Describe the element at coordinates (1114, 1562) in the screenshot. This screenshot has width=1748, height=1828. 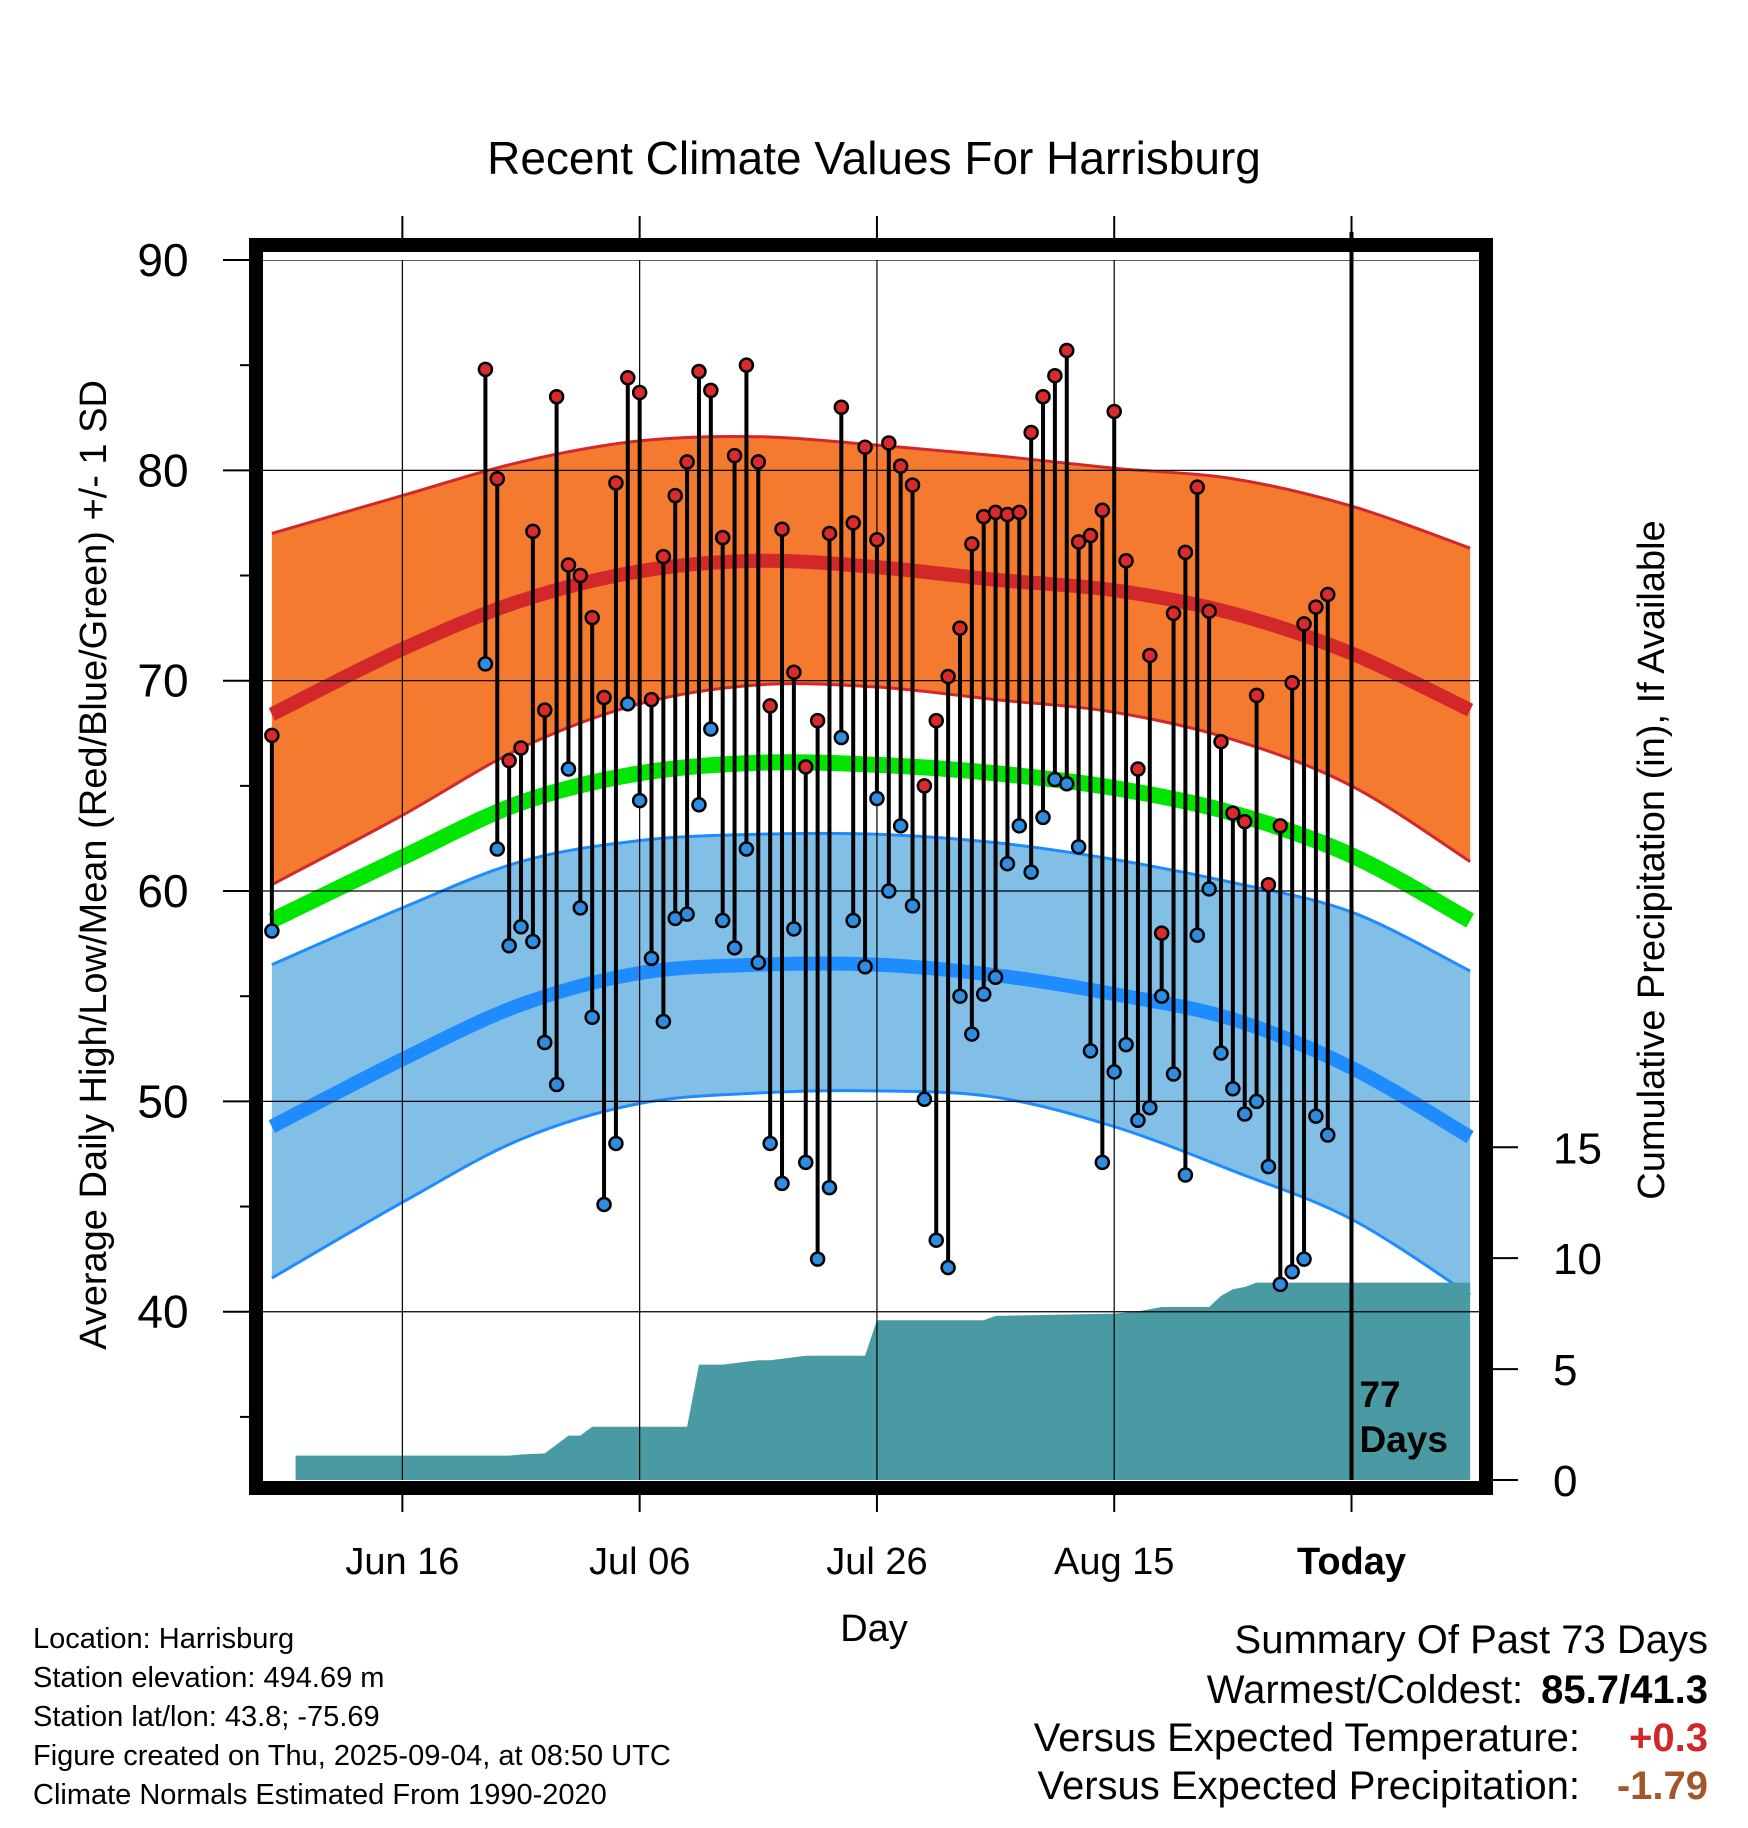
I see `x-tick-label: Aug 15` at that location.